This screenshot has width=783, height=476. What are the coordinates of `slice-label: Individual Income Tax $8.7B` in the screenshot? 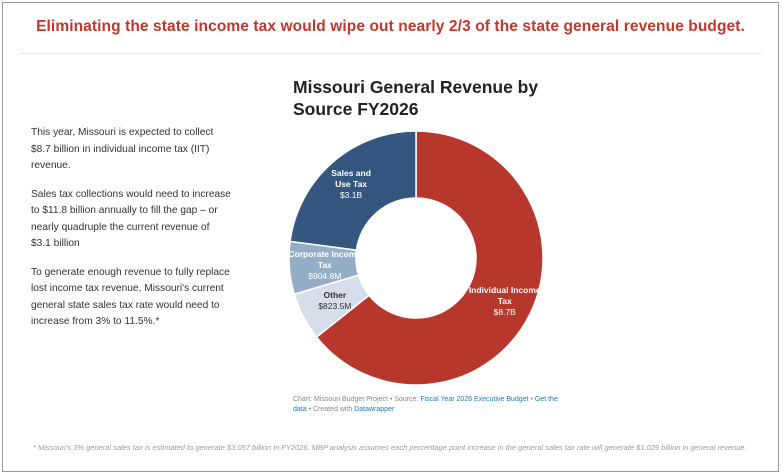 It's located at (505, 301).